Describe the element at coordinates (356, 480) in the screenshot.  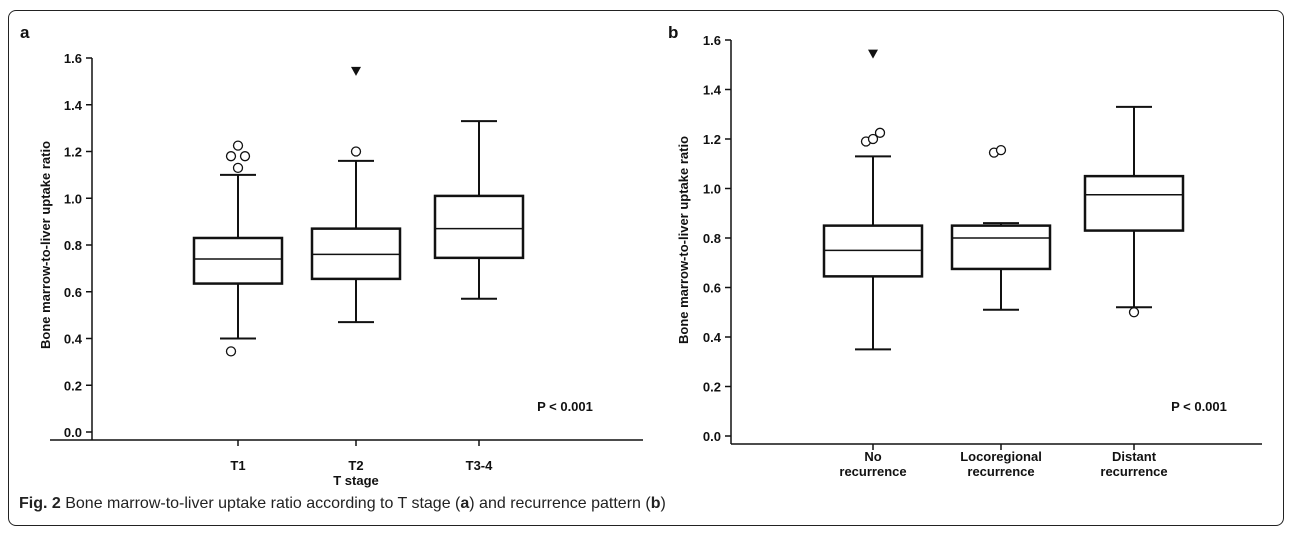
I see `x-axis-title: T stage` at that location.